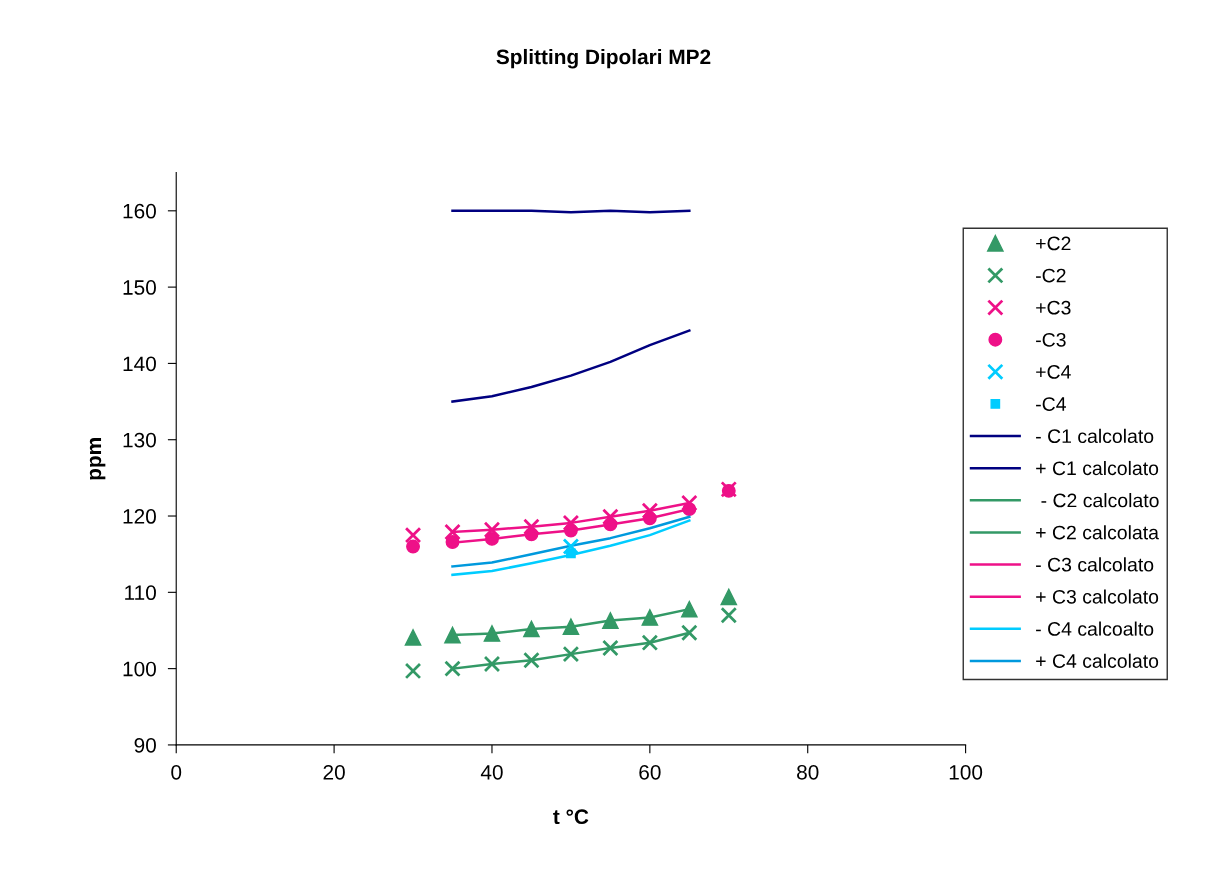 The image size is (1207, 890). Describe the element at coordinates (1053, 307) in the screenshot. I see `legend-label: +C3` at that location.